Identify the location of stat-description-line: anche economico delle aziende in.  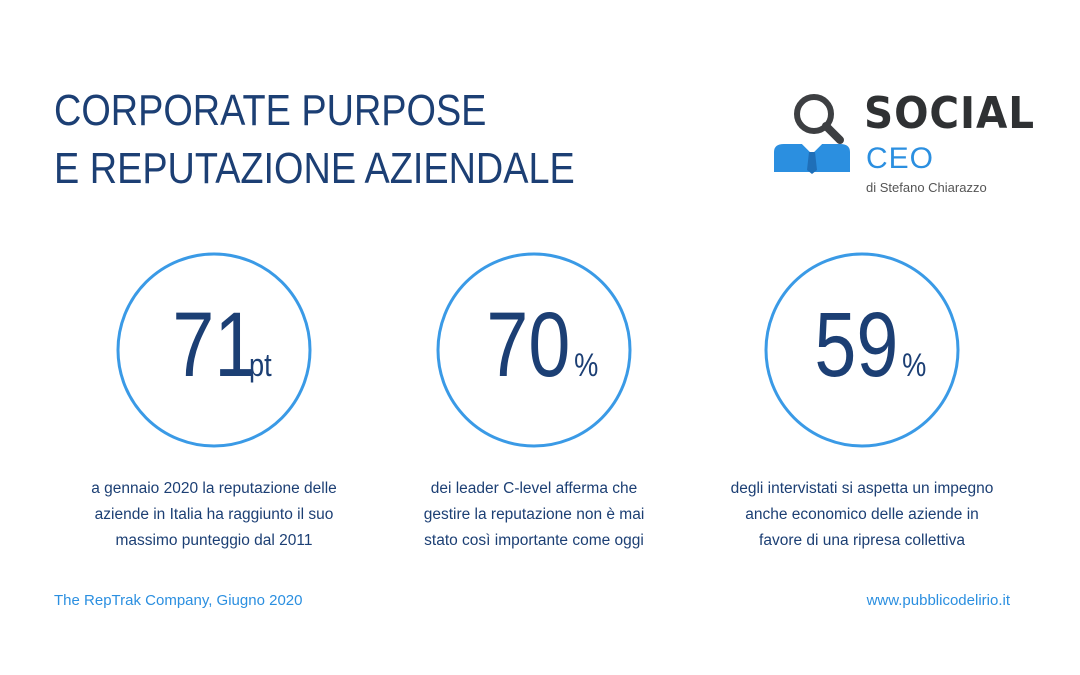
(862, 514).